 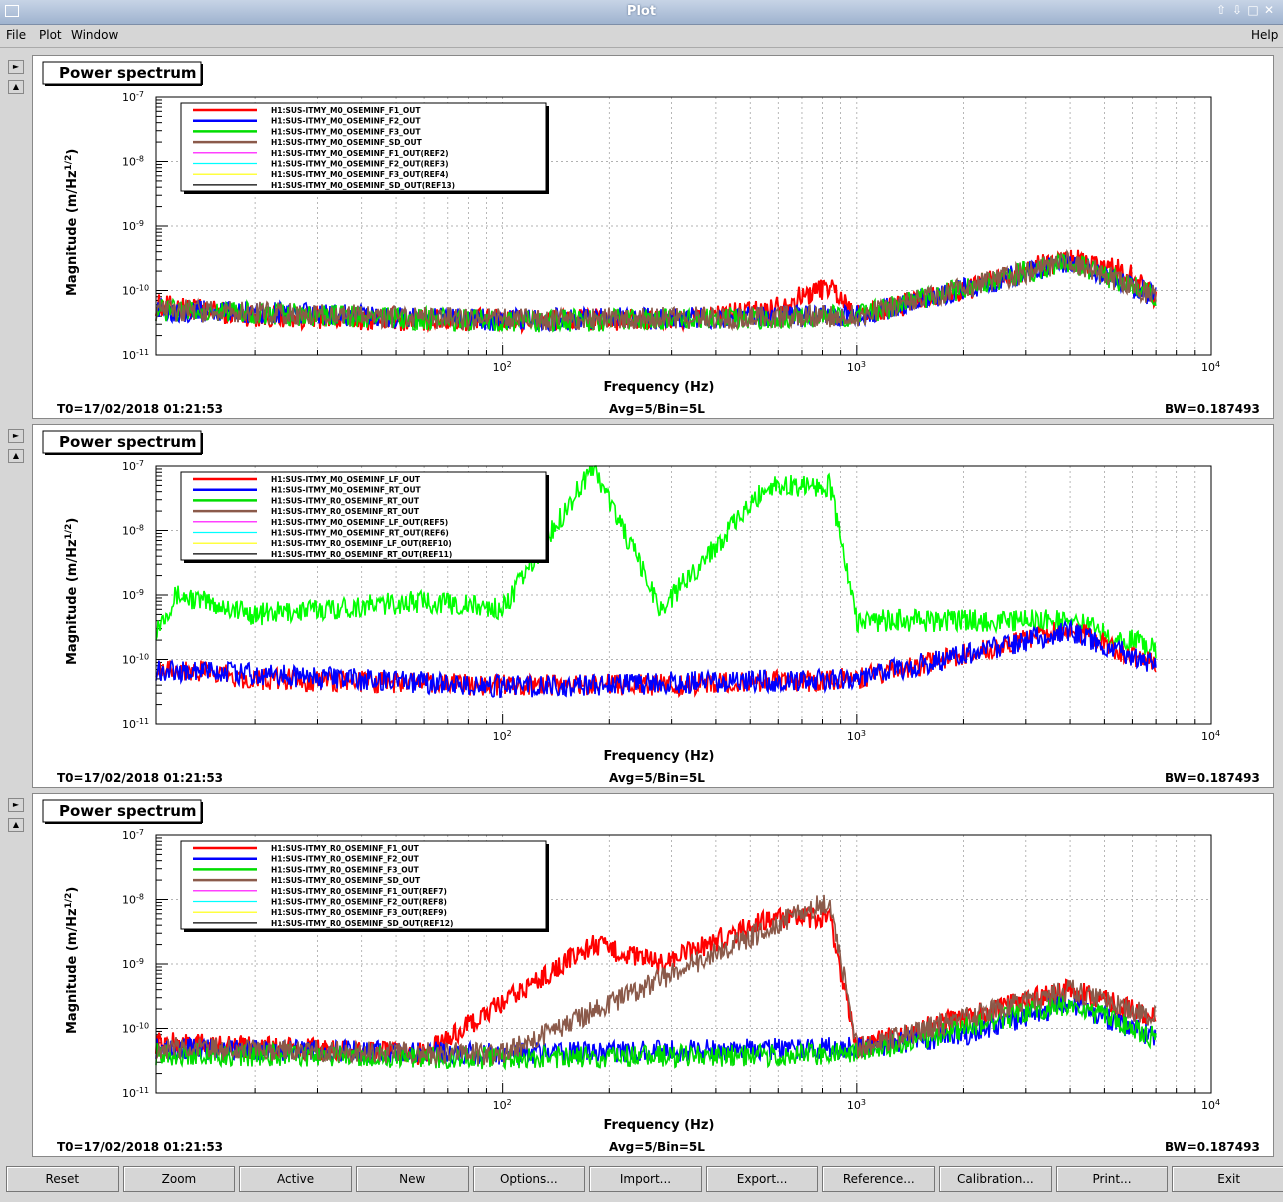 I want to click on legend-entry: H1:SUS-ITMY_R0_OSEMINF_F2_OUT(REF8), so click(x=359, y=902).